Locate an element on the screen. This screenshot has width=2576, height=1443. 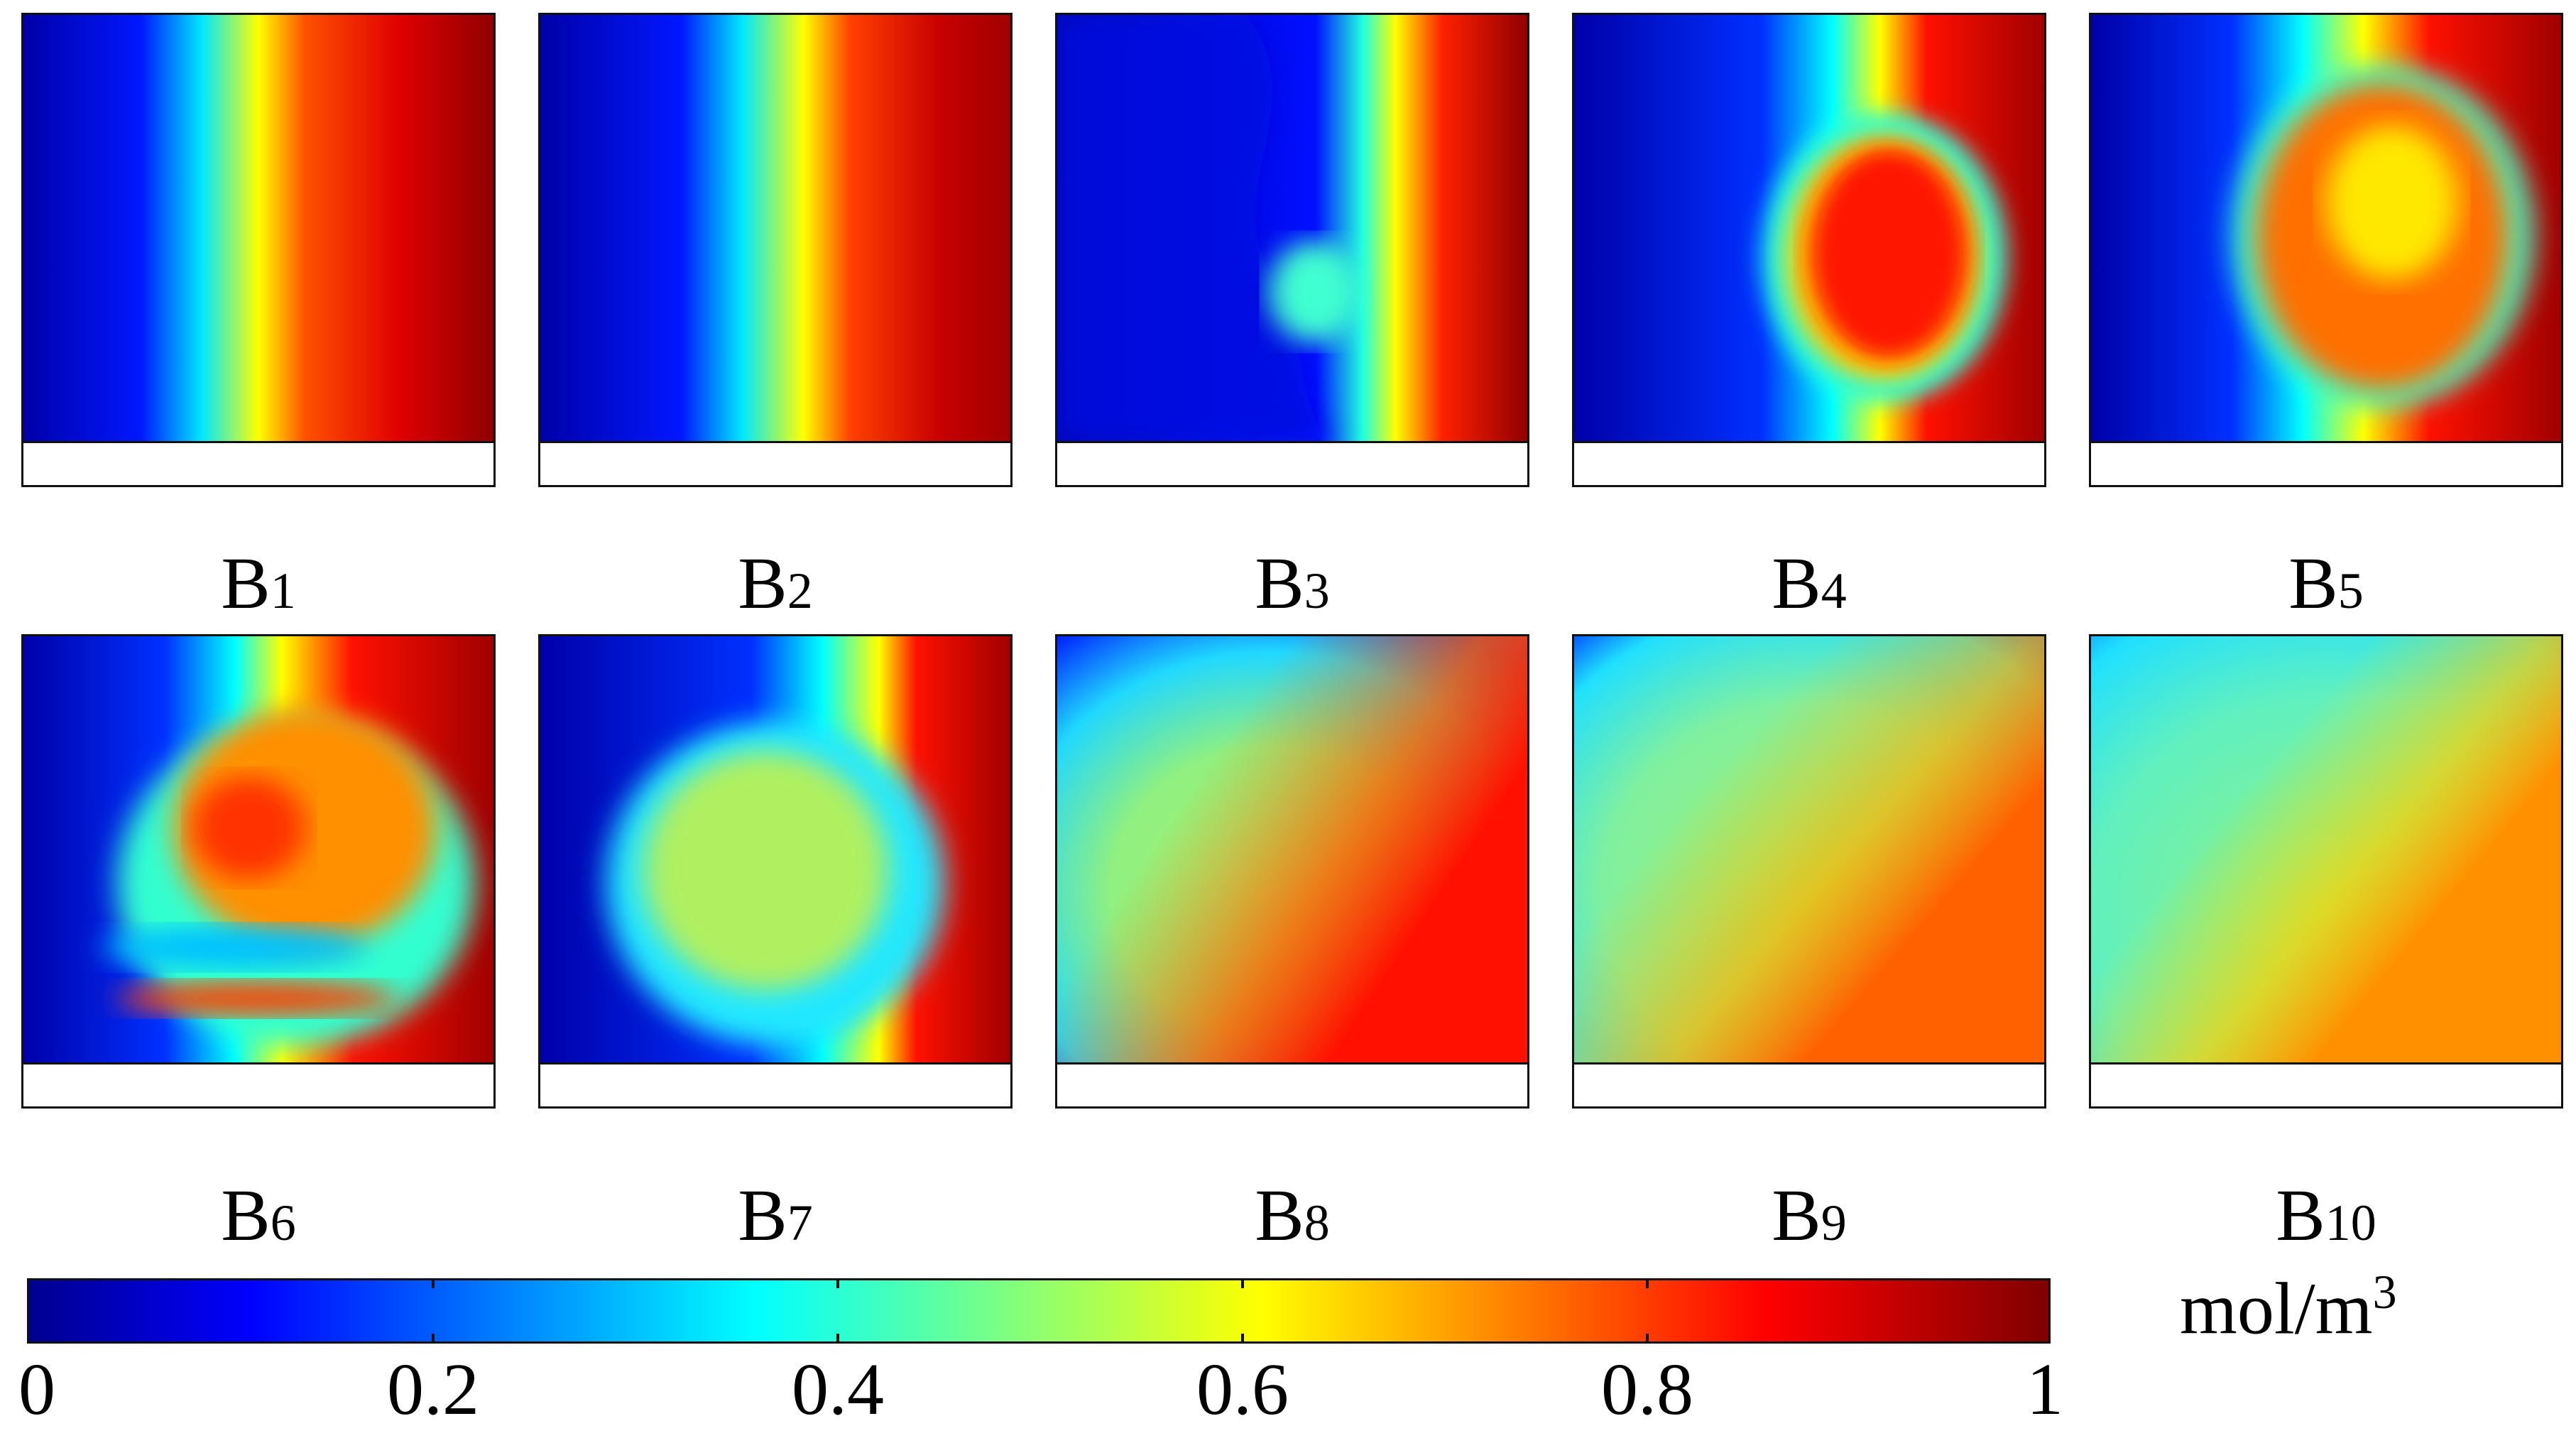
panel-label-b3: B3 is located at coordinates (1292, 583).